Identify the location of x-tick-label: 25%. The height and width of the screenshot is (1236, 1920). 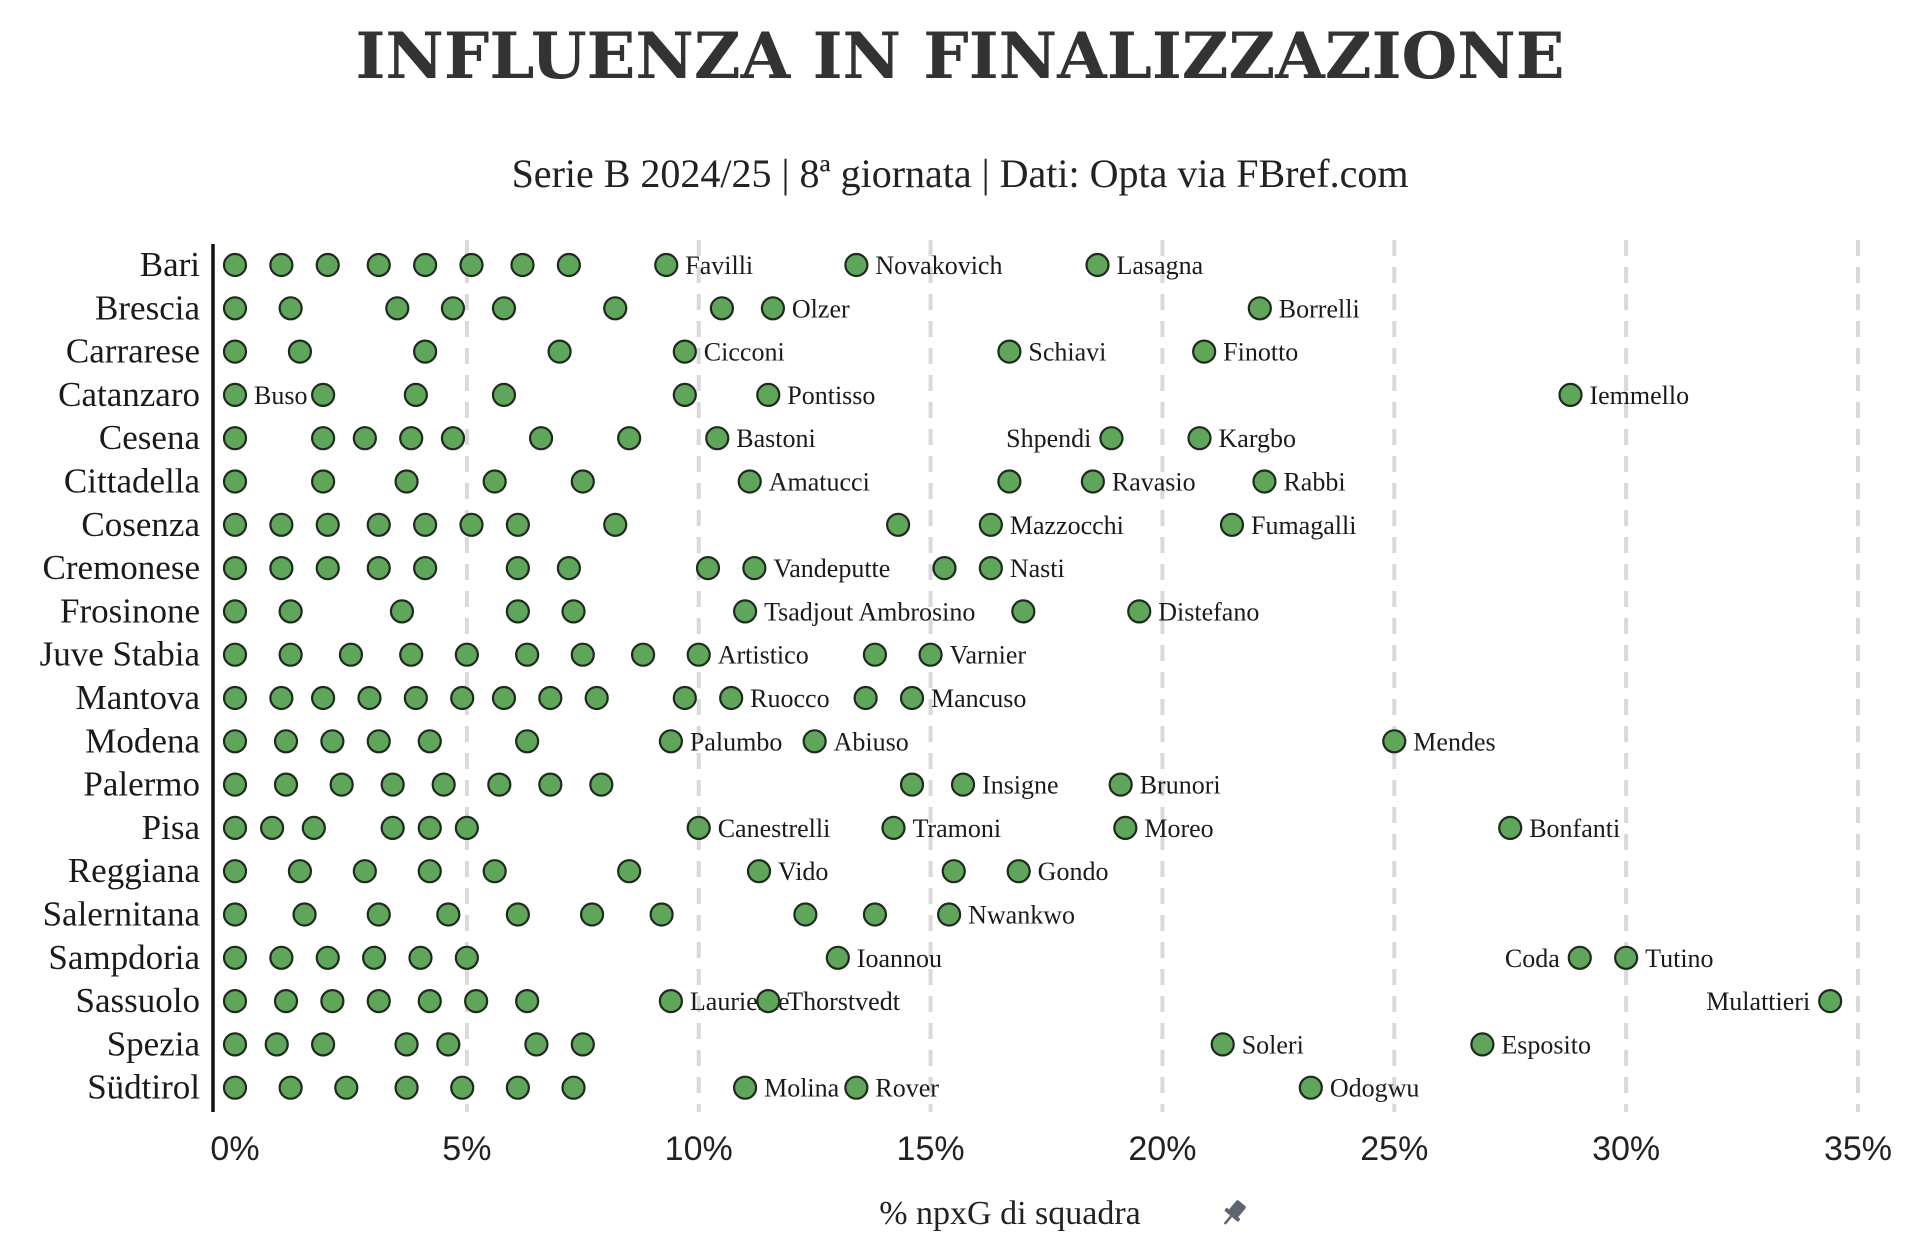
(1394, 1149).